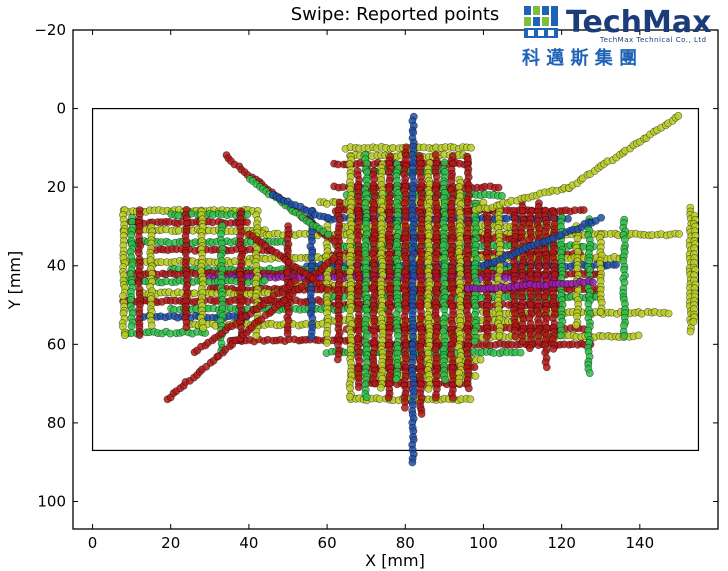 The width and height of the screenshot is (728, 571). I want to click on y-tick-label: −20, so click(50, 30).